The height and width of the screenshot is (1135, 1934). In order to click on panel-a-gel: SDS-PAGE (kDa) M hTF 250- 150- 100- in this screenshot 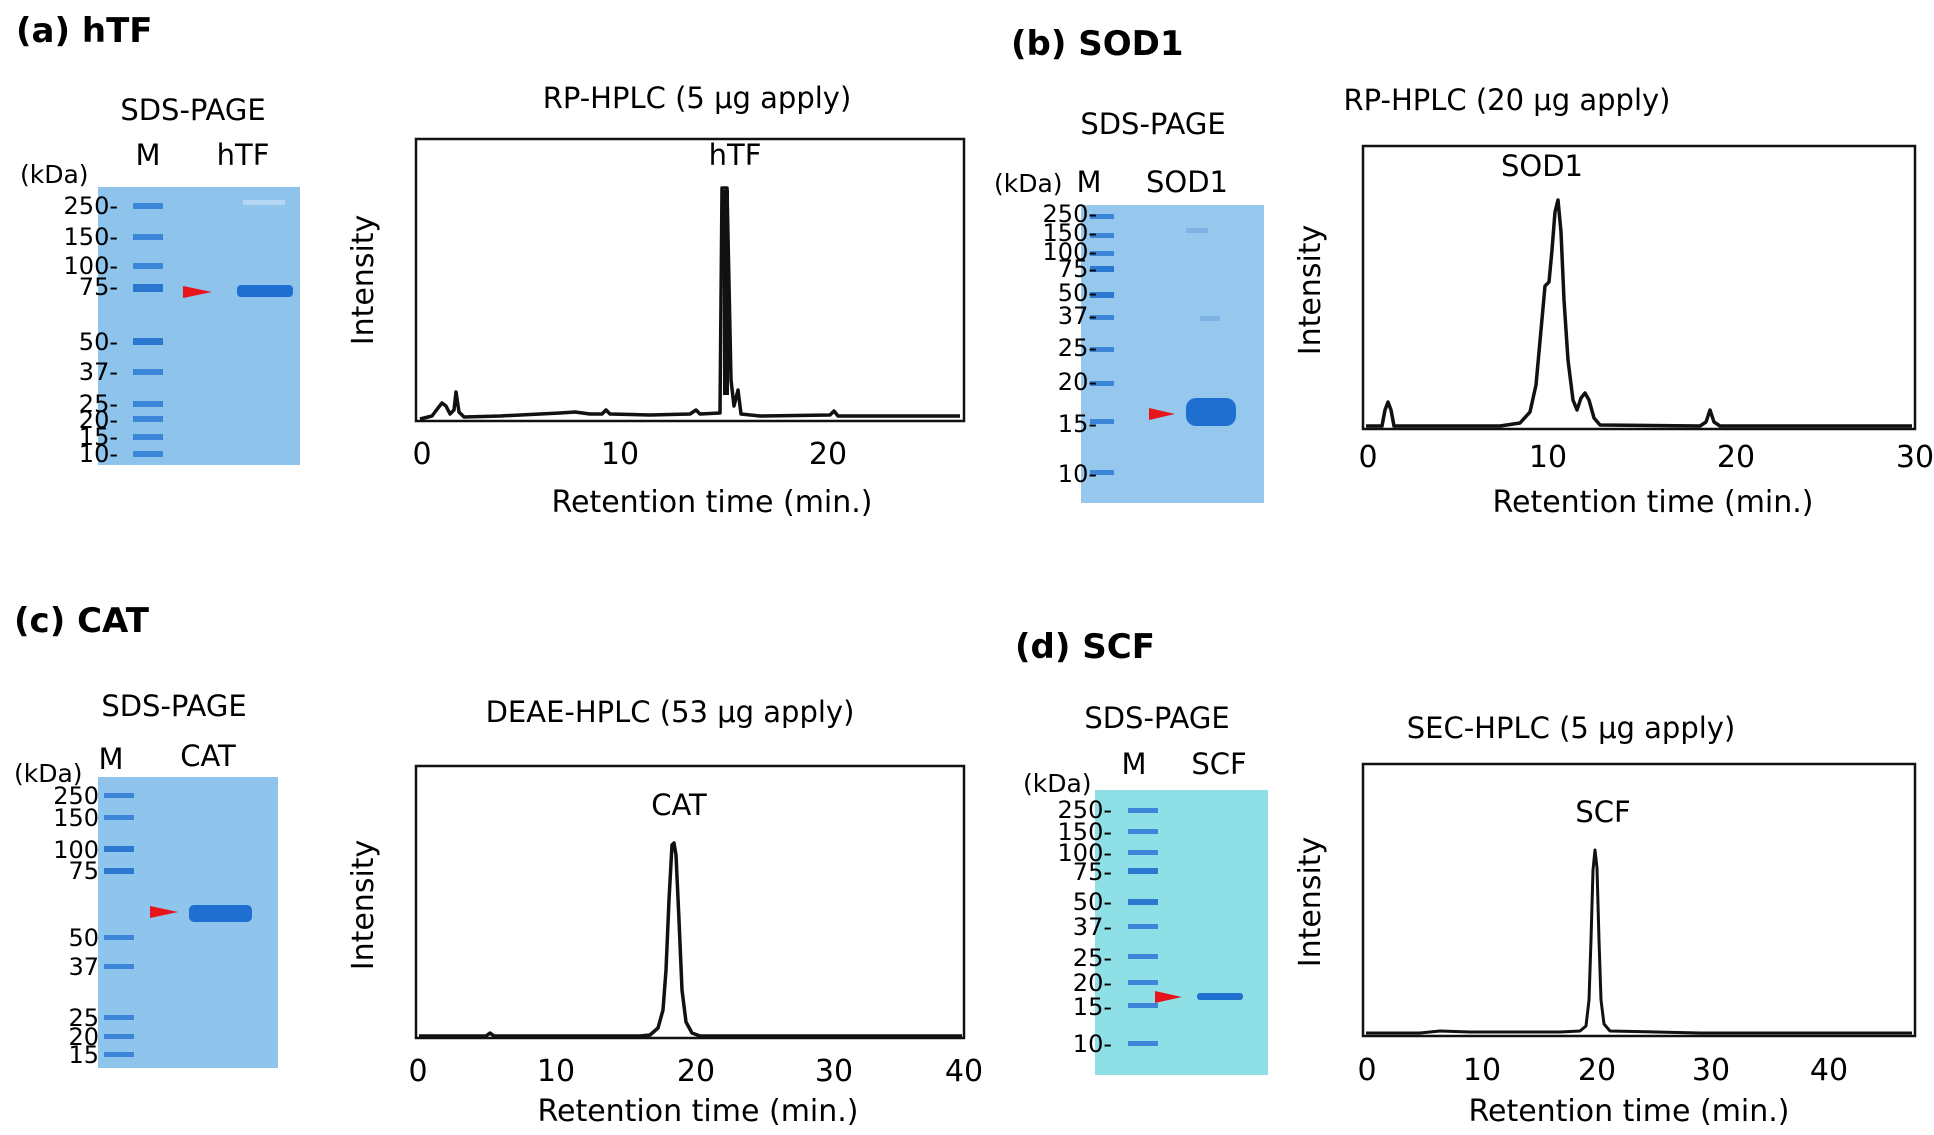, I will do `click(160, 280)`.